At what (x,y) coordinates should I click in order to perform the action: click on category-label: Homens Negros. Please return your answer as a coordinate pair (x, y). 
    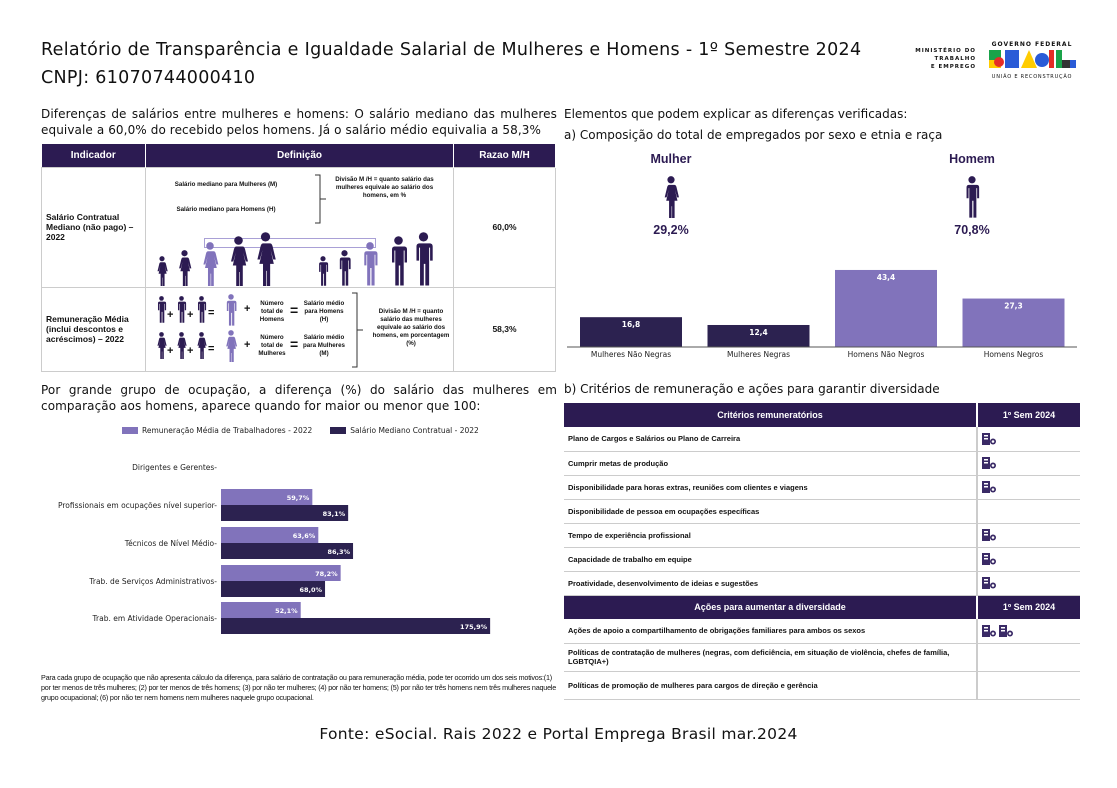
    Looking at the image, I should click on (1014, 354).